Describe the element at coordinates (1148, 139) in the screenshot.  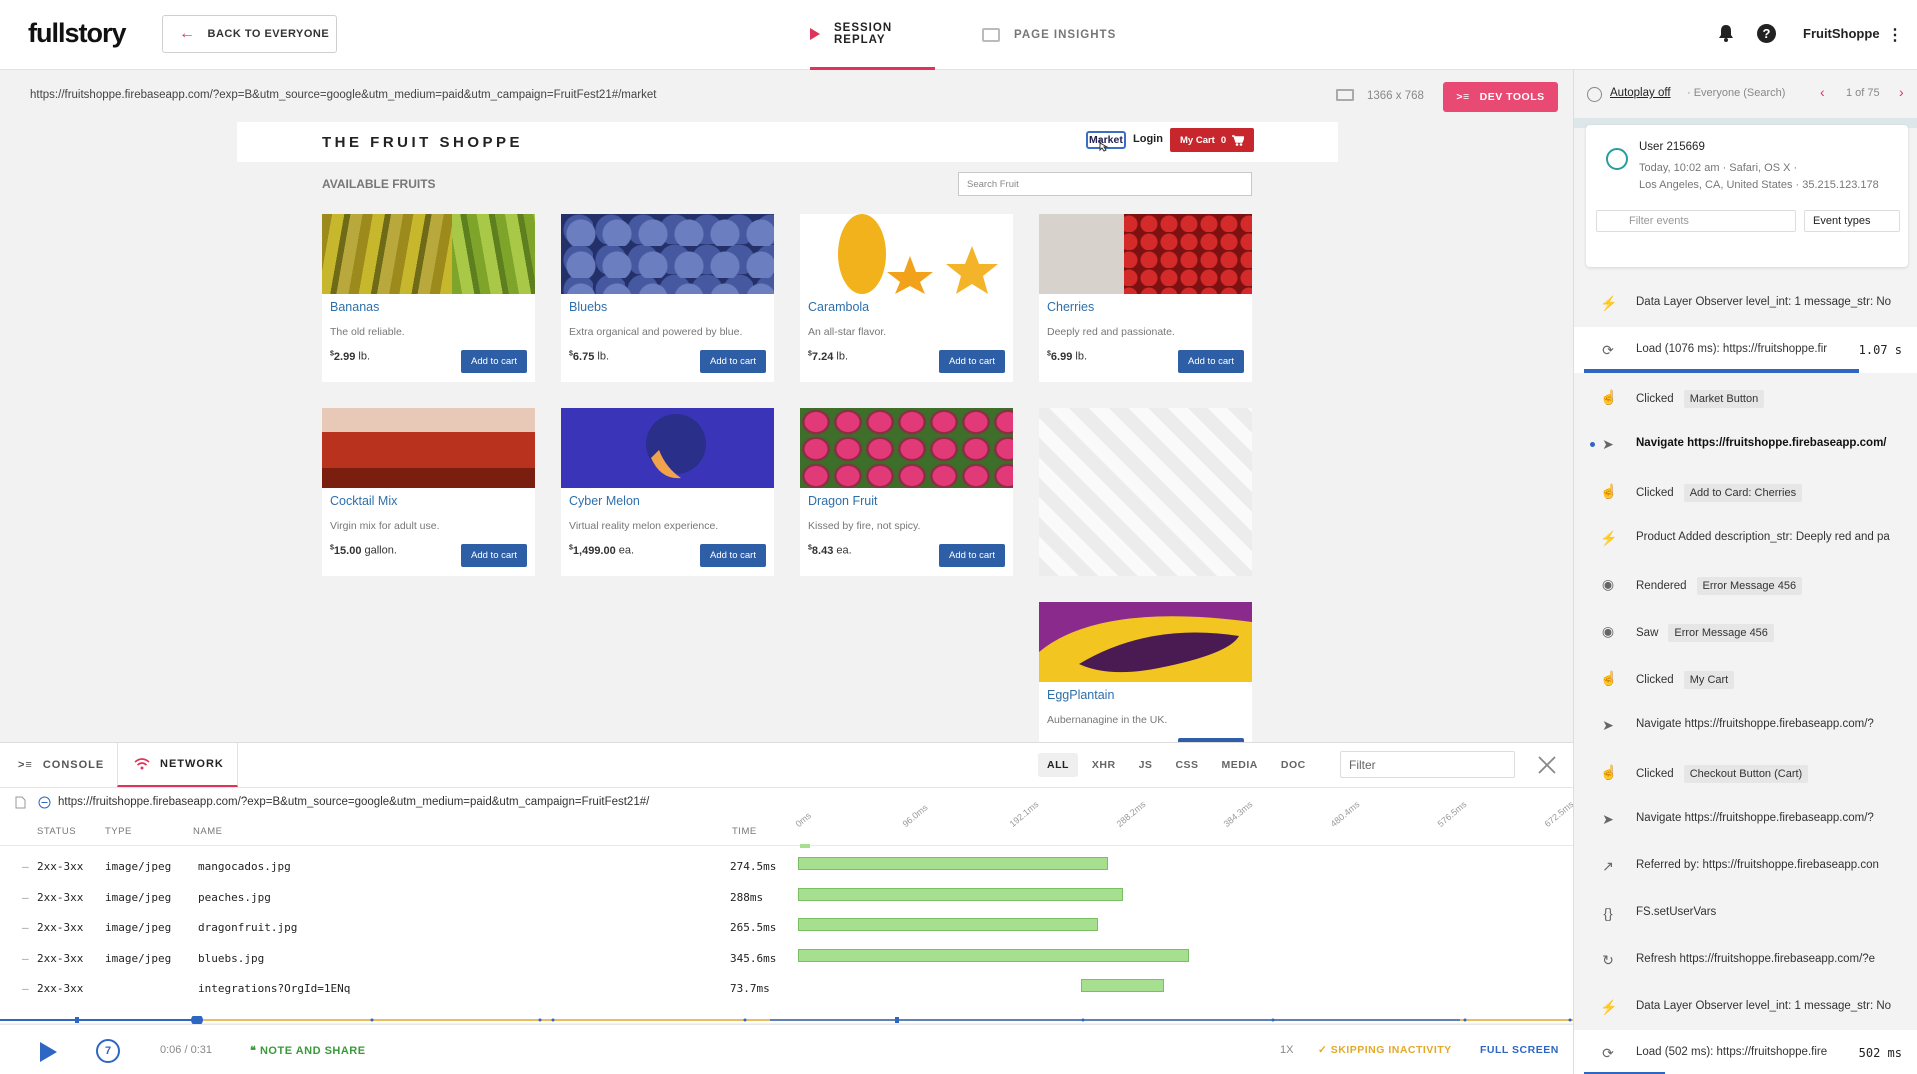
I see `login-link: Login` at that location.